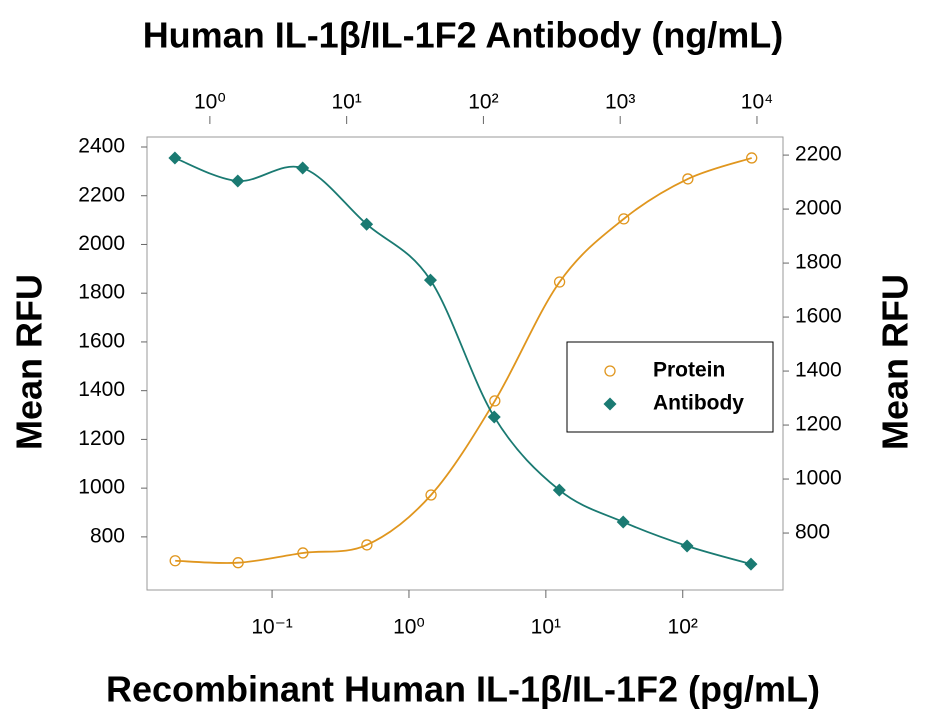 Image resolution: width=927 pixels, height=722 pixels. What do you see at coordinates (670, 387) in the screenshot?
I see `legend-box` at bounding box center [670, 387].